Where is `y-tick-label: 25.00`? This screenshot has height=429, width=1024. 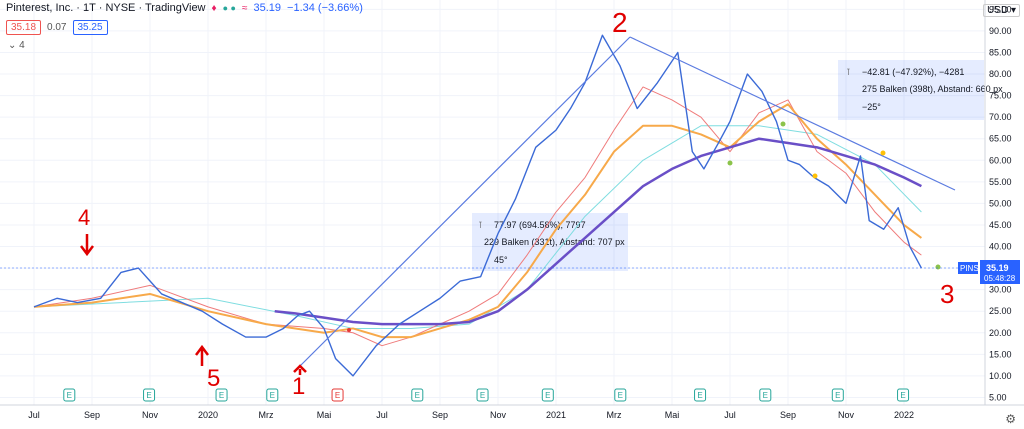
y-tick-label: 25.00 is located at coordinates (1000, 311).